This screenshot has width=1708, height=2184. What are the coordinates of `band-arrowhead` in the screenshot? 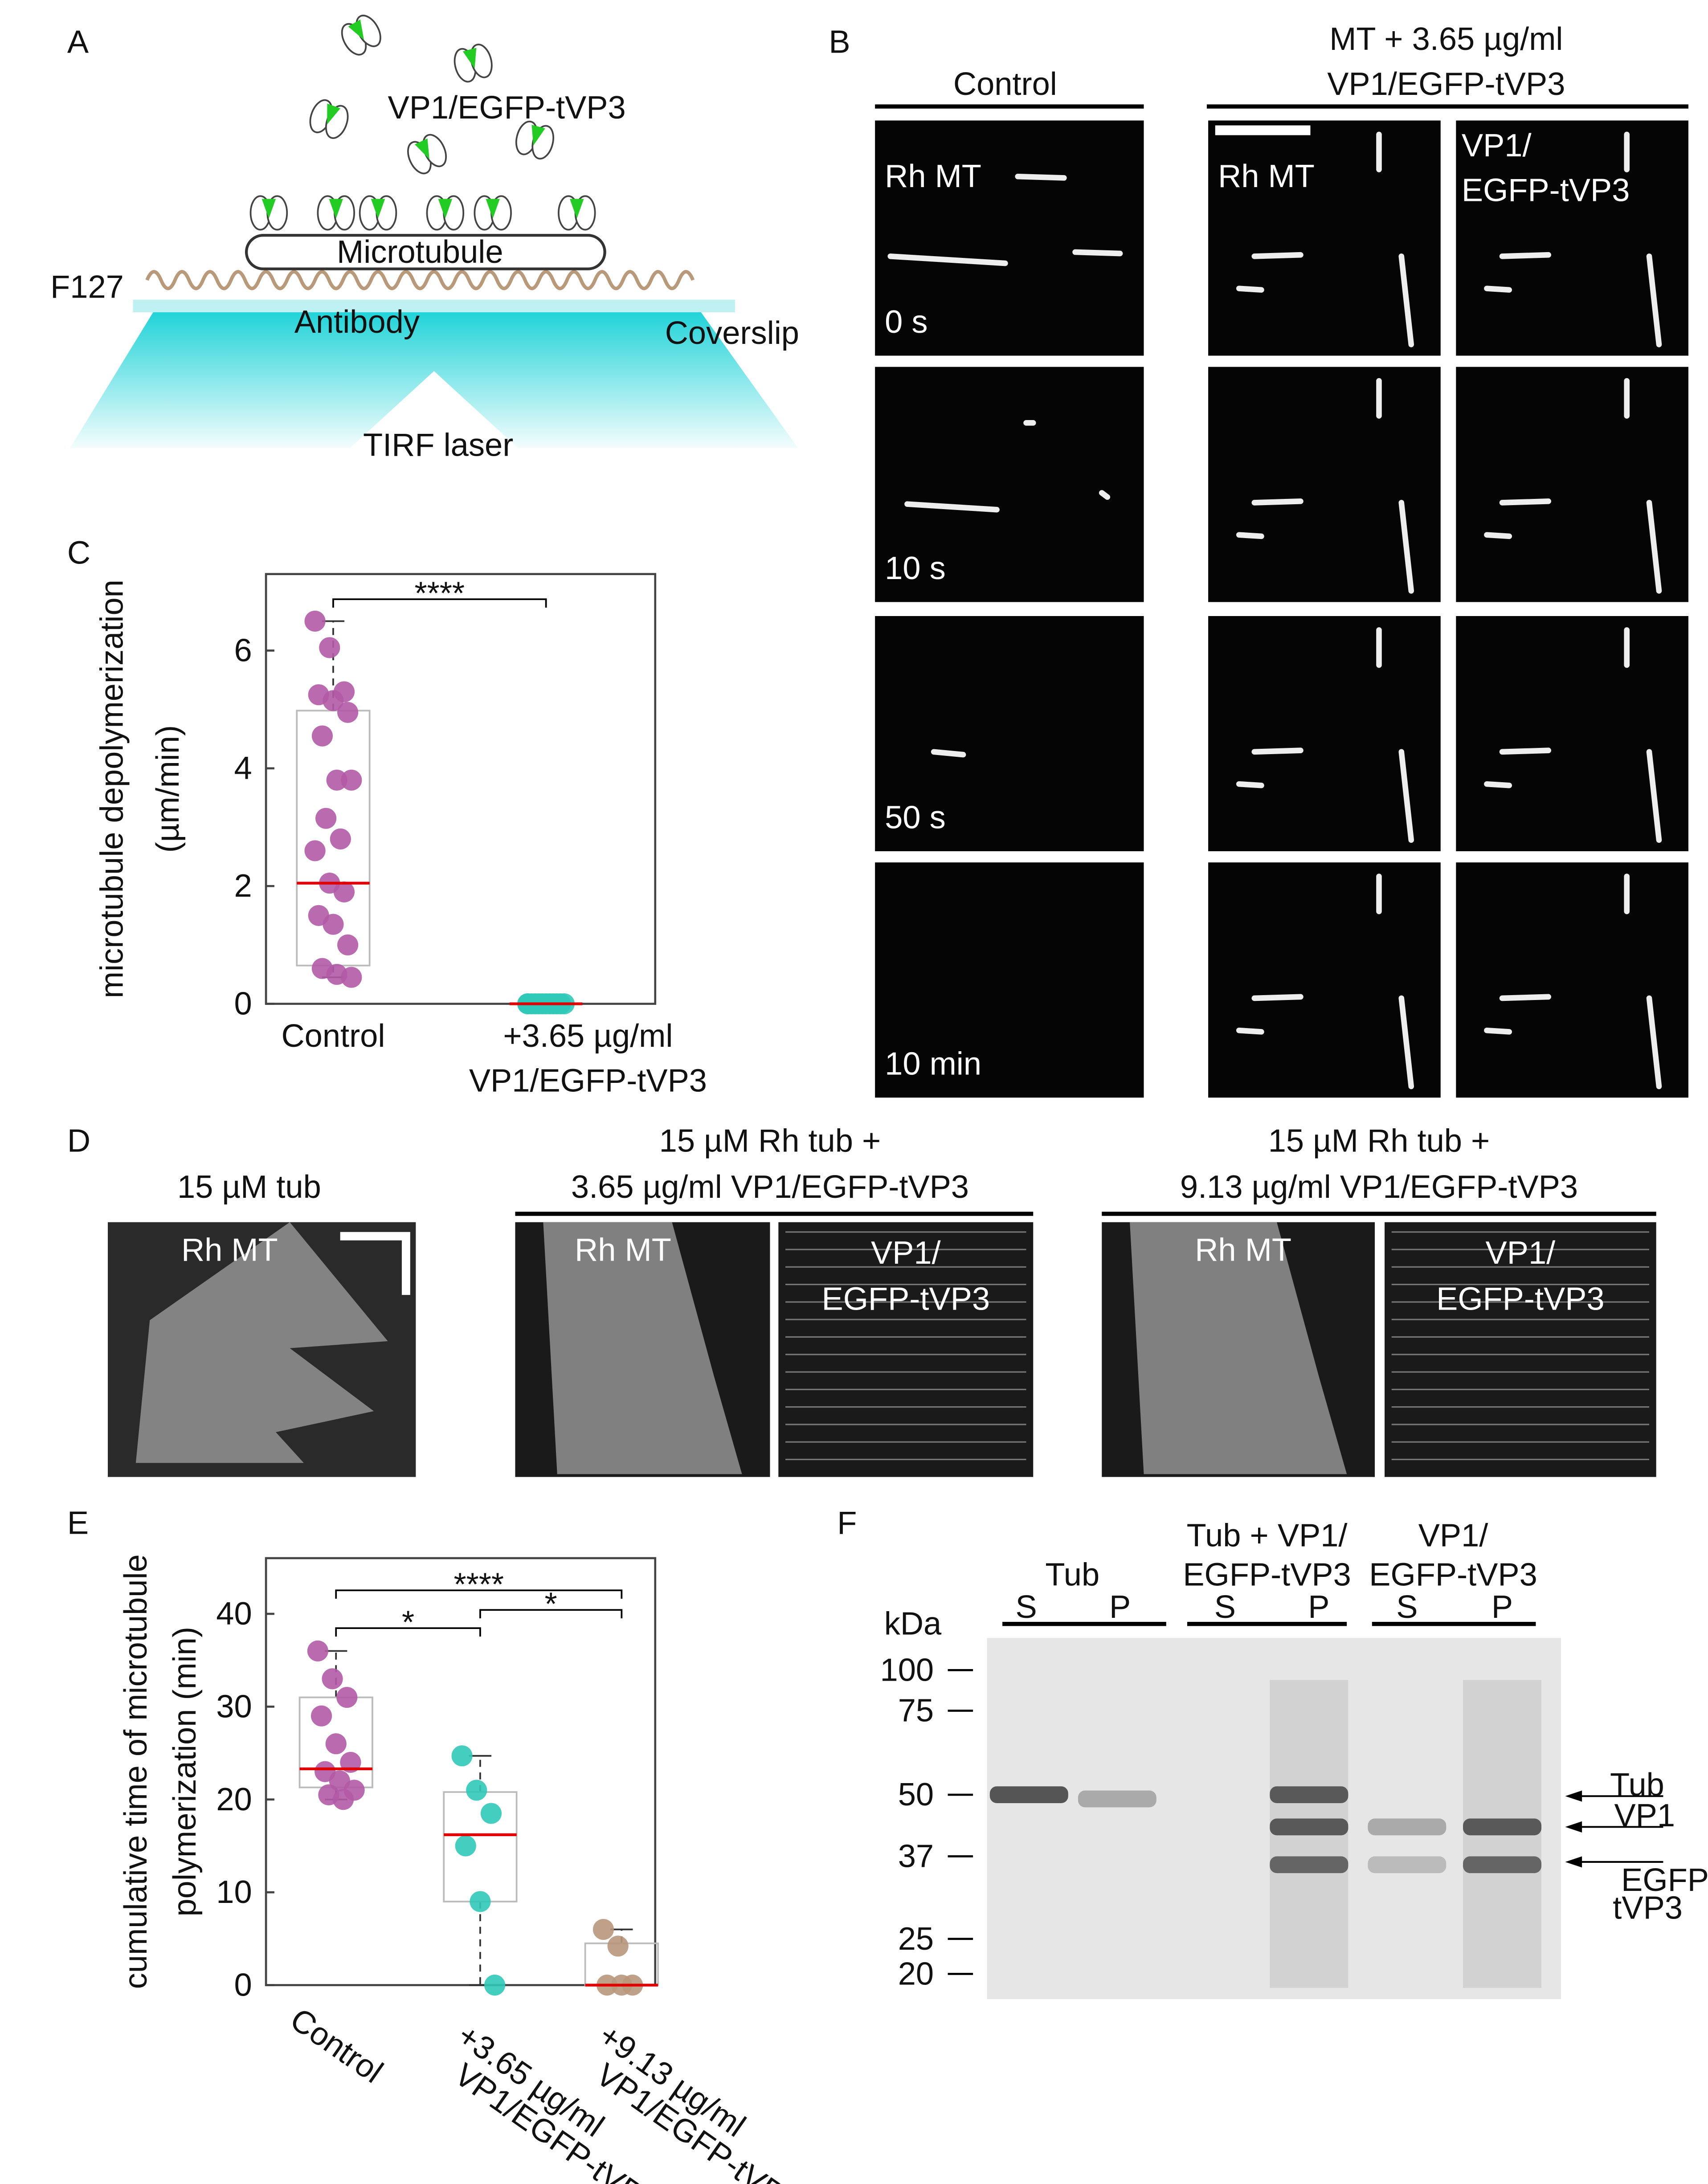 It's located at (1573, 1796).